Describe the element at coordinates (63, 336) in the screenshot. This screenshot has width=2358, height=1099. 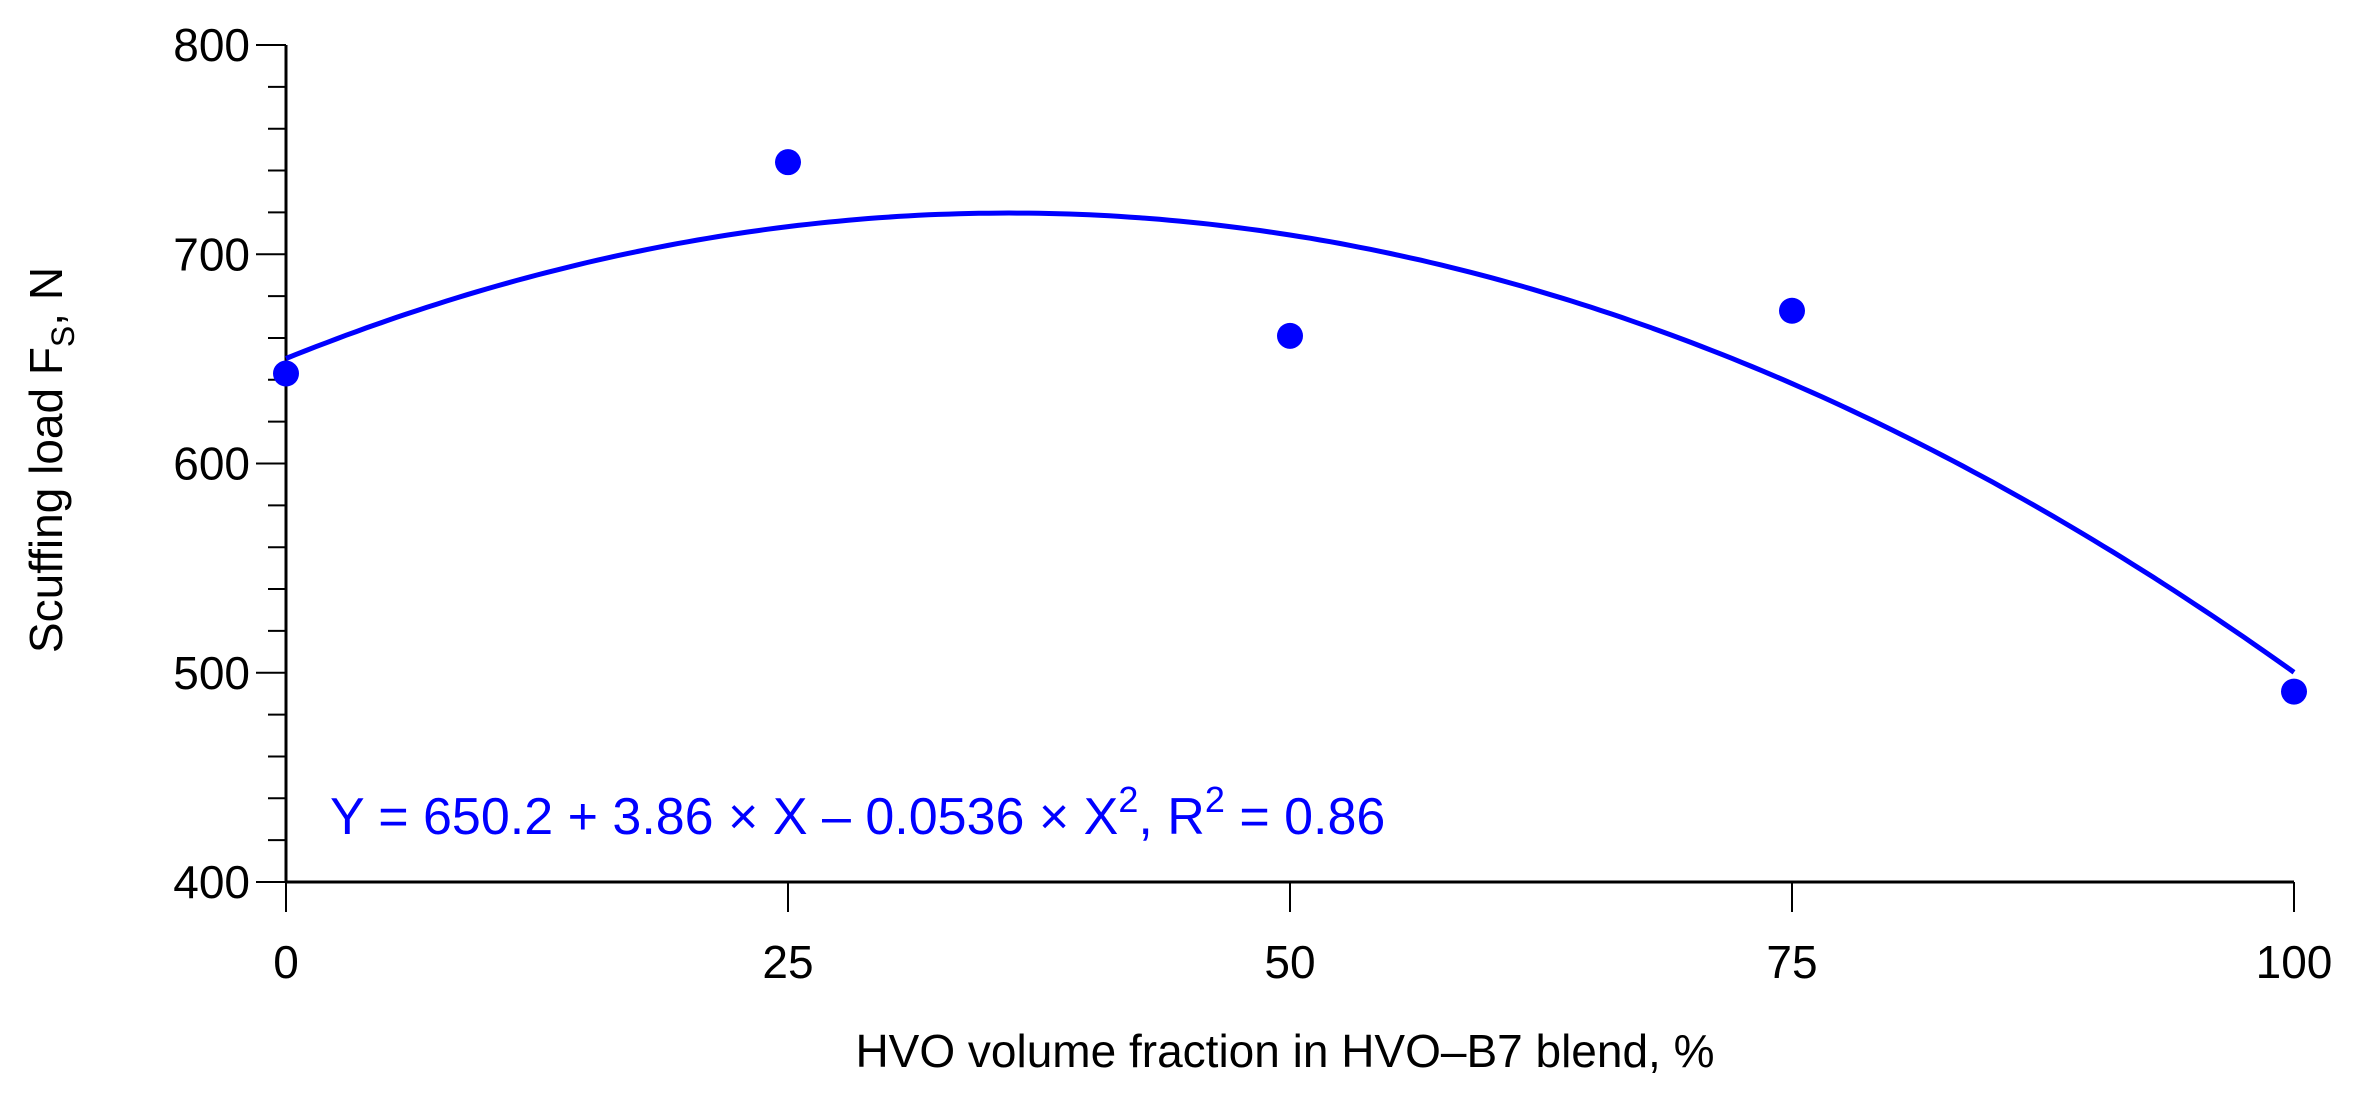
I see `y-axis-title-subscript: S` at that location.